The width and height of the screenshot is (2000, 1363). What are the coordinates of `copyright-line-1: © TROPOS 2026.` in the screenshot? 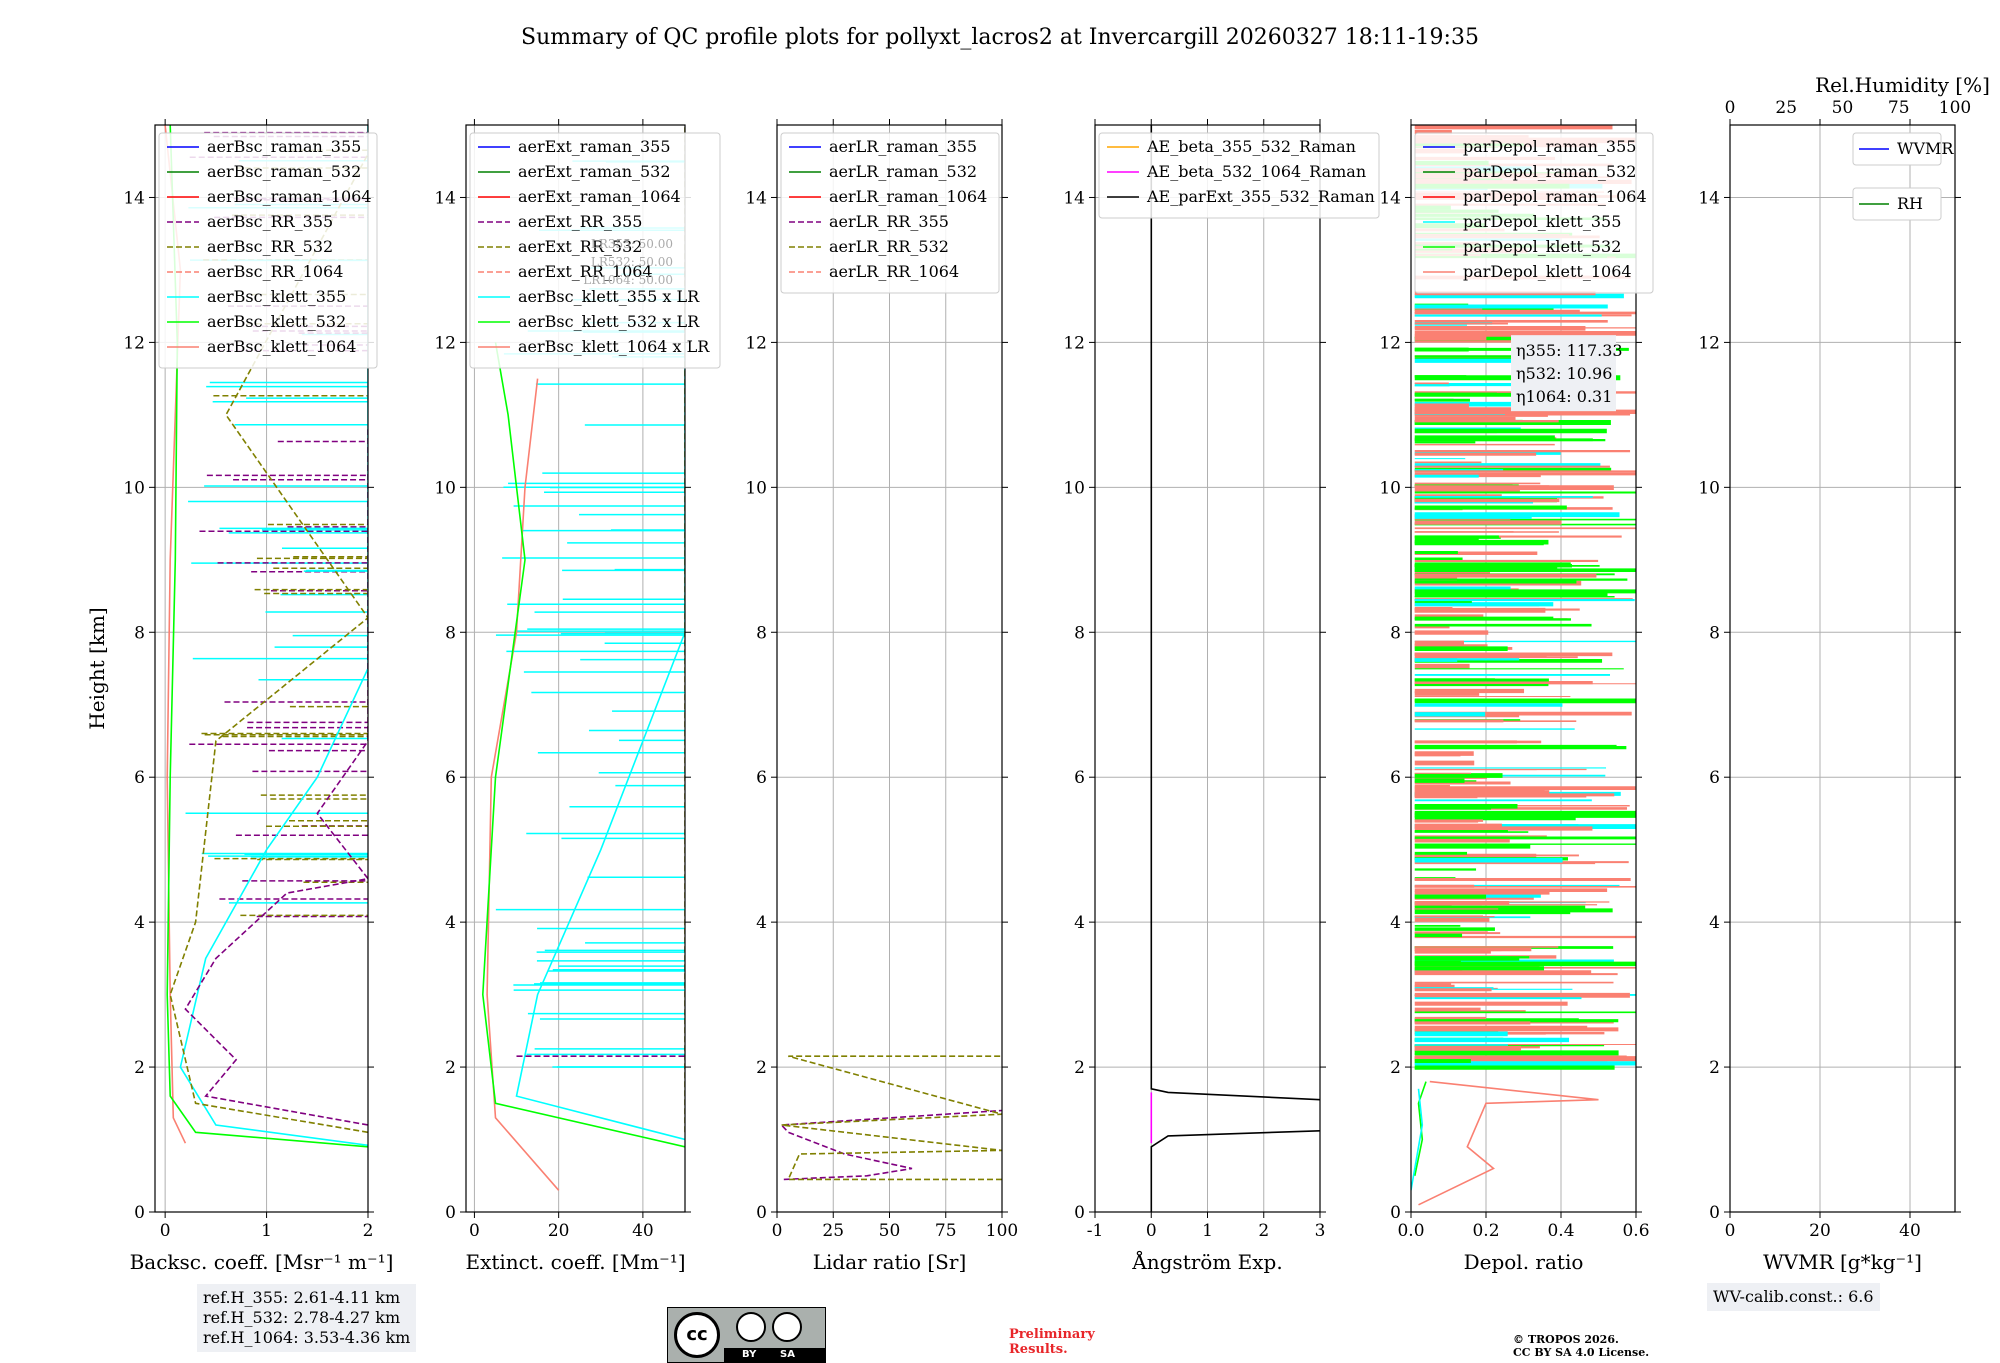 It's located at (1566, 1339).